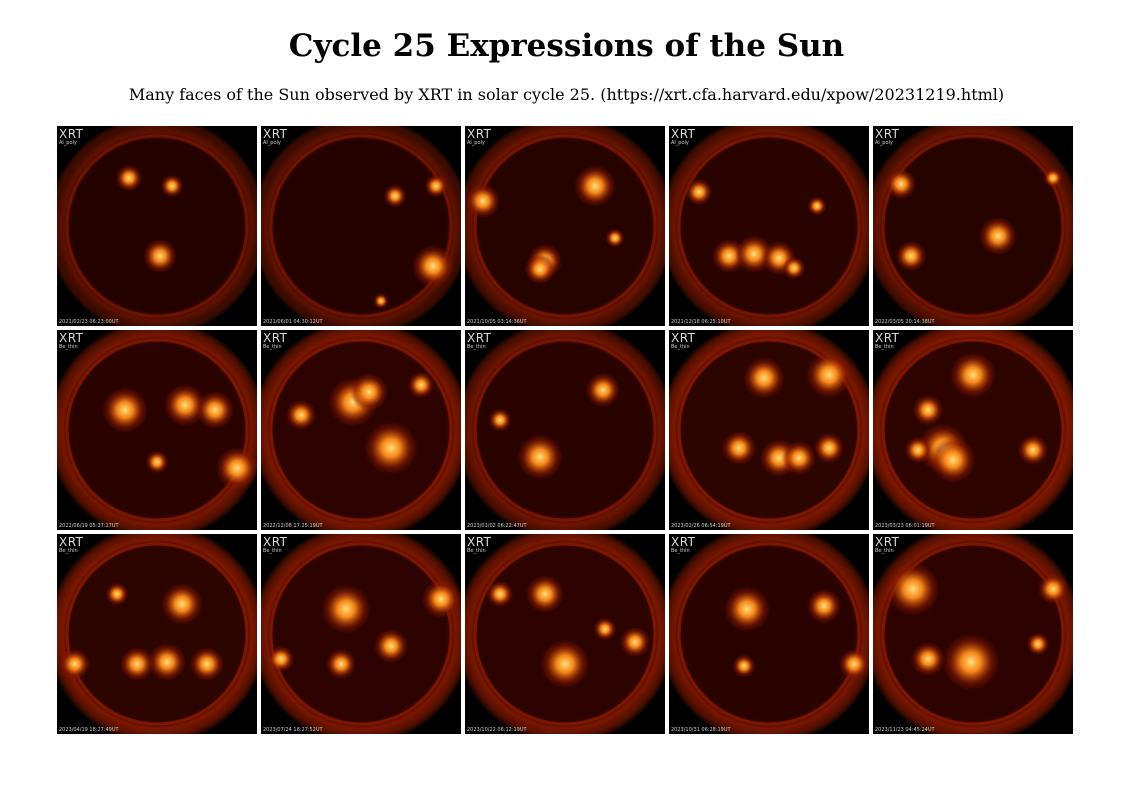 This screenshot has width=1133, height=788. I want to click on sun-image-tile: XRT Al_poly 2021/10/05 03:14:36UT, so click(565, 226).